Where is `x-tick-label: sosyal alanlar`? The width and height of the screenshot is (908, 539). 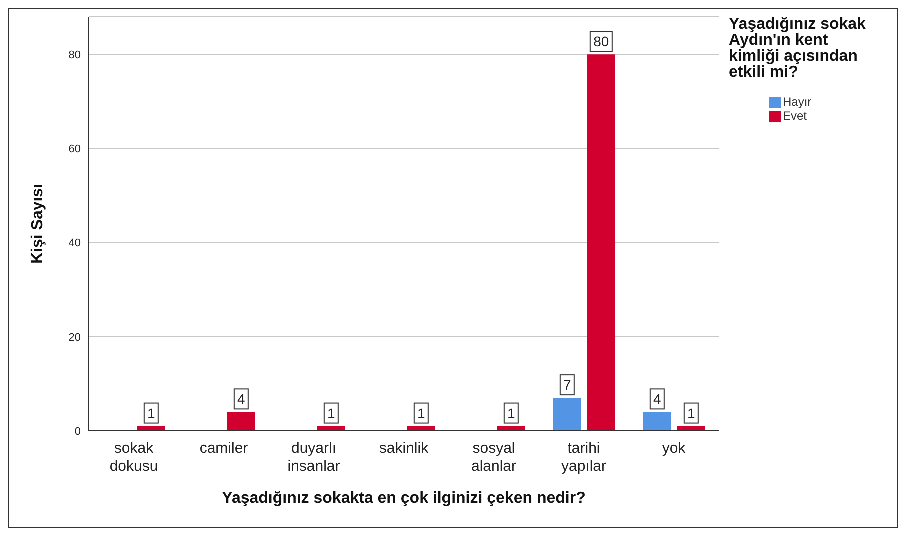 x-tick-label: sosyal alanlar is located at coordinates (494, 457).